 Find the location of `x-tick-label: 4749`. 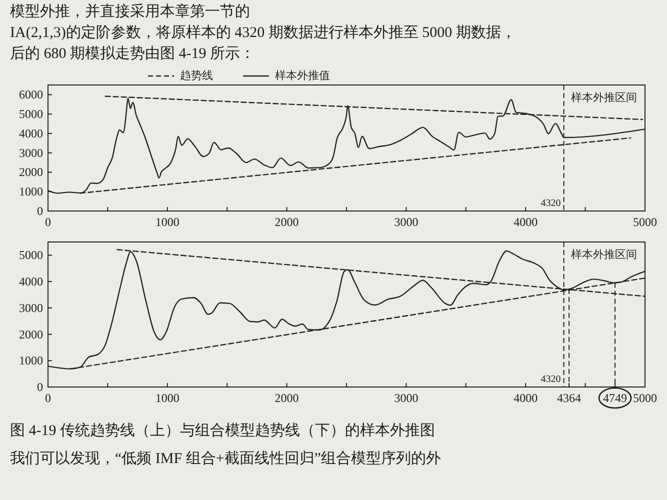

x-tick-label: 4749 is located at coordinates (615, 398).